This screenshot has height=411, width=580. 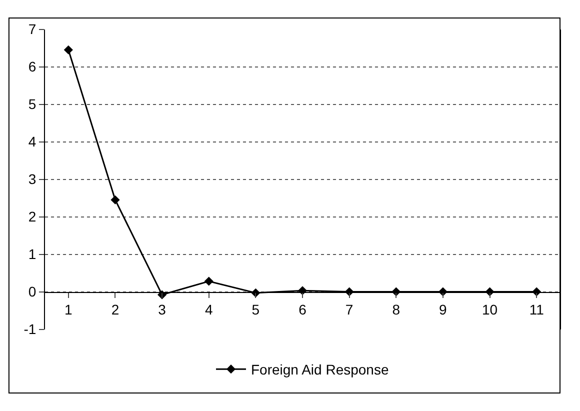 What do you see at coordinates (32, 179) in the screenshot?
I see `y-tick-label: 3` at bounding box center [32, 179].